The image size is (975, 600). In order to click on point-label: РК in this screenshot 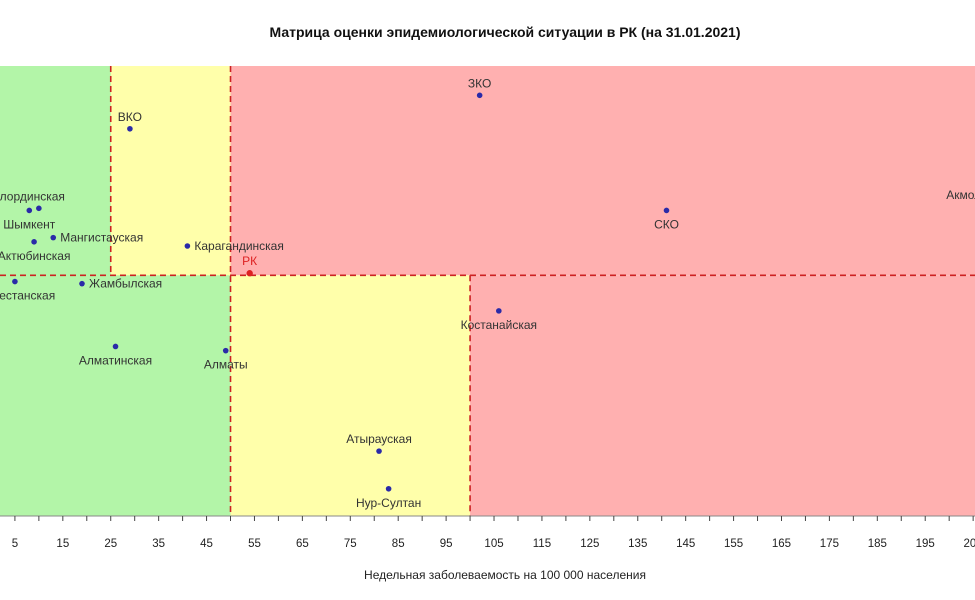, I will do `click(249, 261)`.